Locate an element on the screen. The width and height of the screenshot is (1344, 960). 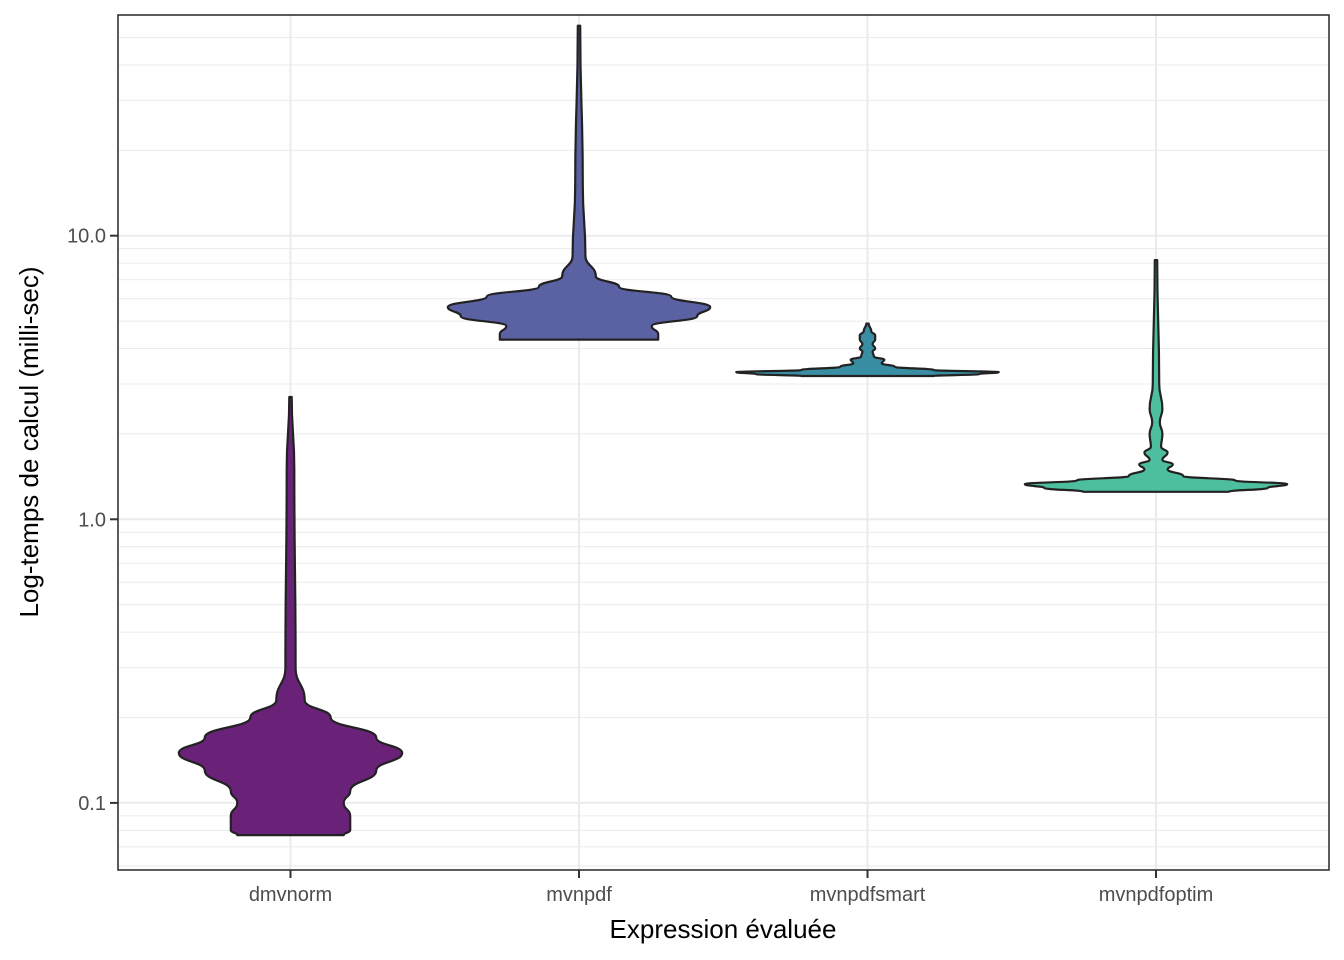
x-tick-label: mvnpdfsmart is located at coordinates (868, 895).